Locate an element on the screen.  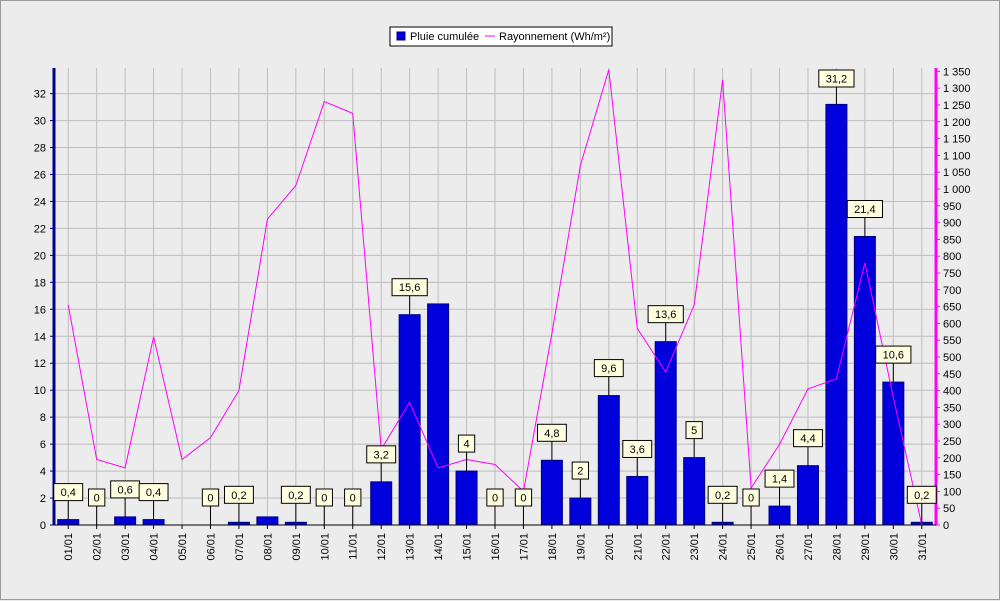
right-axis-tick-label: 650 is located at coordinates (952, 308).